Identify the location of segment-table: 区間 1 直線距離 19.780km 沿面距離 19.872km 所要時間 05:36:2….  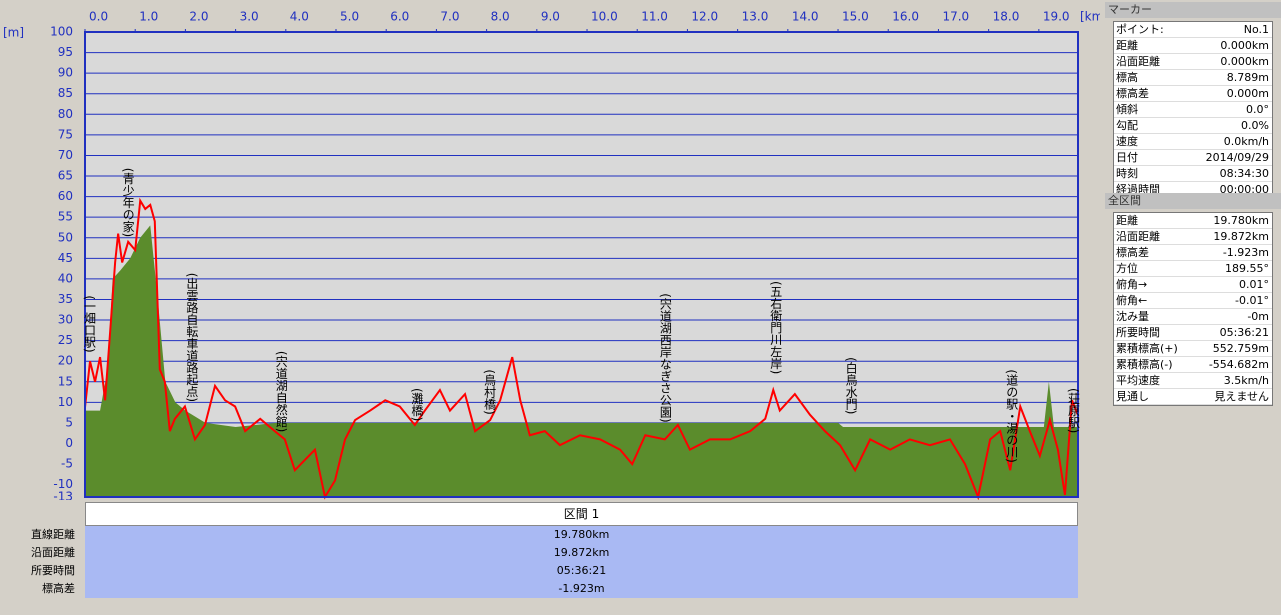
(539, 550).